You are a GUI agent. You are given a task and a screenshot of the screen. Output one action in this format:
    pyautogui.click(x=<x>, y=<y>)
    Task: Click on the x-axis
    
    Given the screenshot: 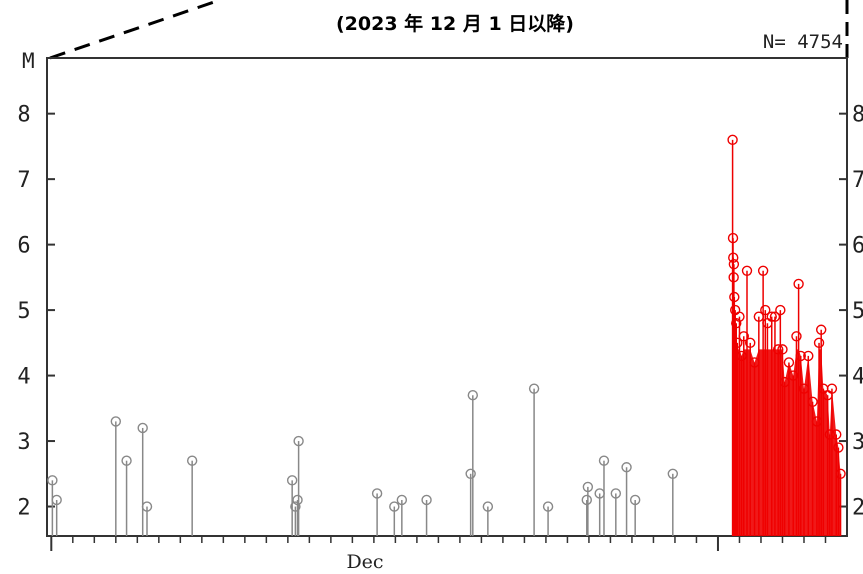 What is the action you would take?
    pyautogui.click(x=438, y=543)
    